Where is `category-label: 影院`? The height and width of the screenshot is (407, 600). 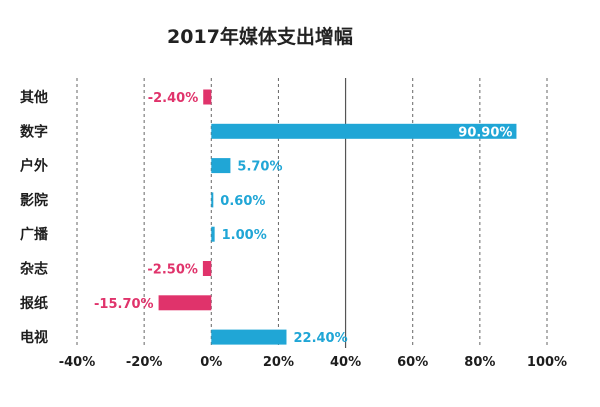
category-label: 影院 is located at coordinates (34, 200).